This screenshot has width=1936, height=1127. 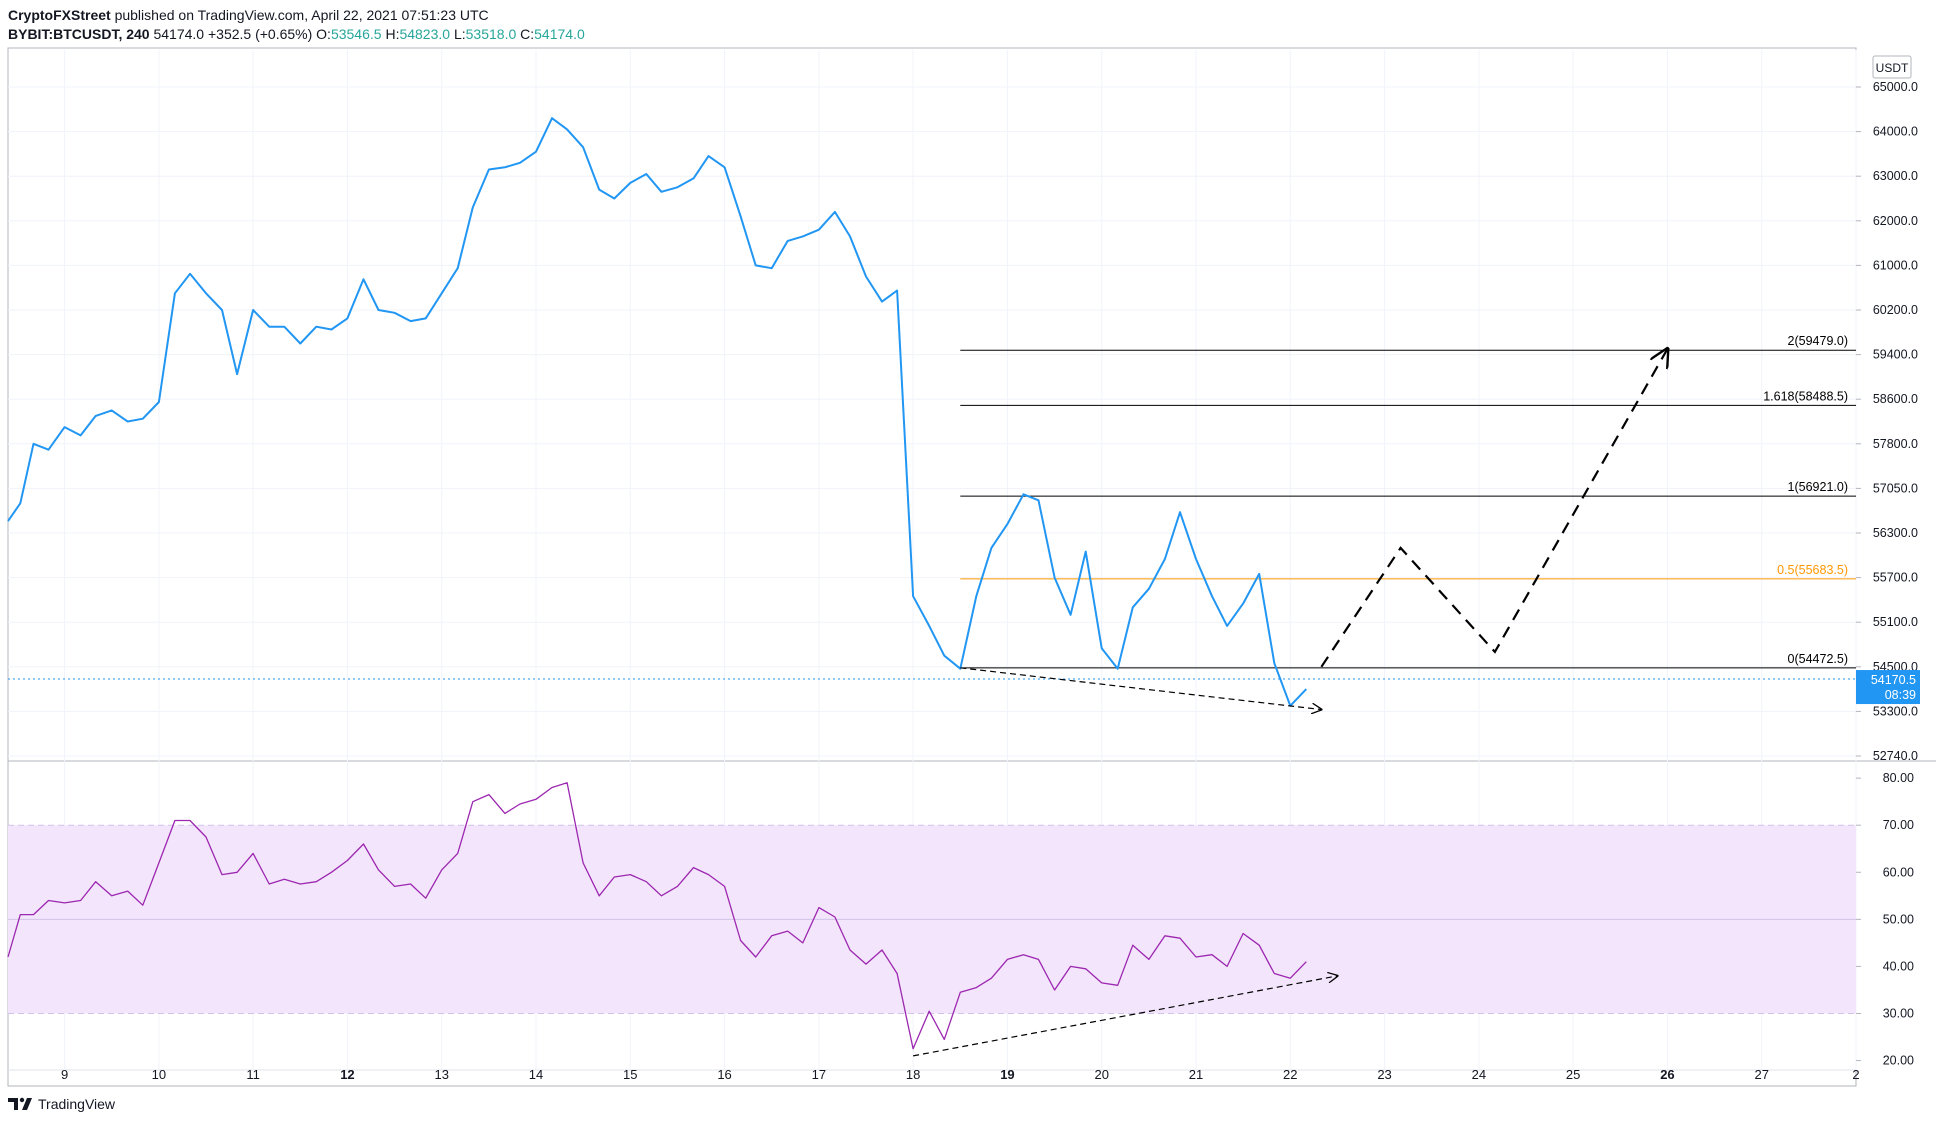 What do you see at coordinates (1898, 778) in the screenshot?
I see `rsi-y-tick-label: 80.00` at bounding box center [1898, 778].